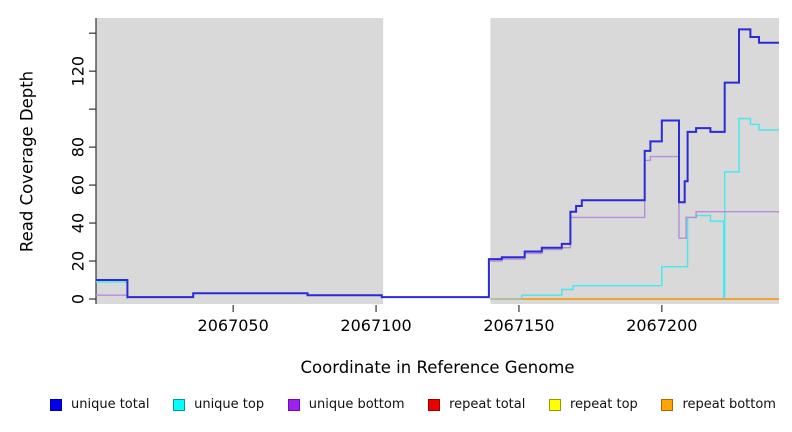  Describe the element at coordinates (518, 325) in the screenshot. I see `x-tick-label: 2067150` at that location.